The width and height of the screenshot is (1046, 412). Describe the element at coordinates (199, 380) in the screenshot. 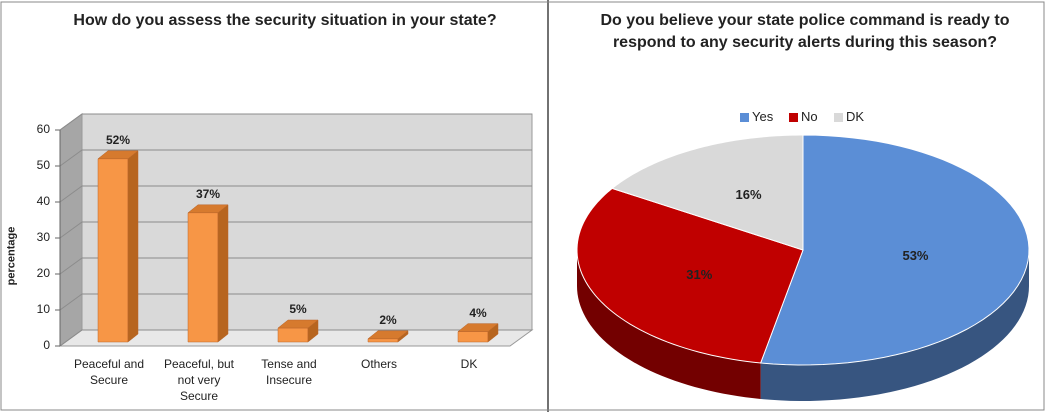

I see `x-tick-label: Peaceful, but not very Secure` at that location.